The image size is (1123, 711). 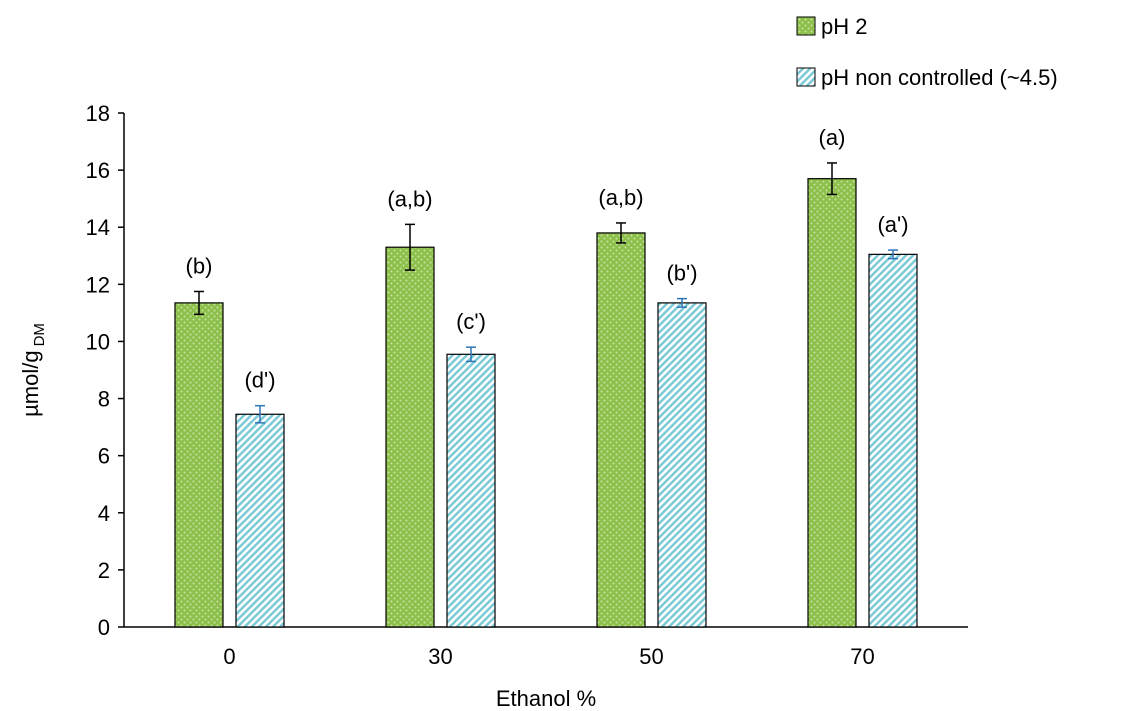 What do you see at coordinates (104, 627) in the screenshot?
I see `y-tick-label: 0` at bounding box center [104, 627].